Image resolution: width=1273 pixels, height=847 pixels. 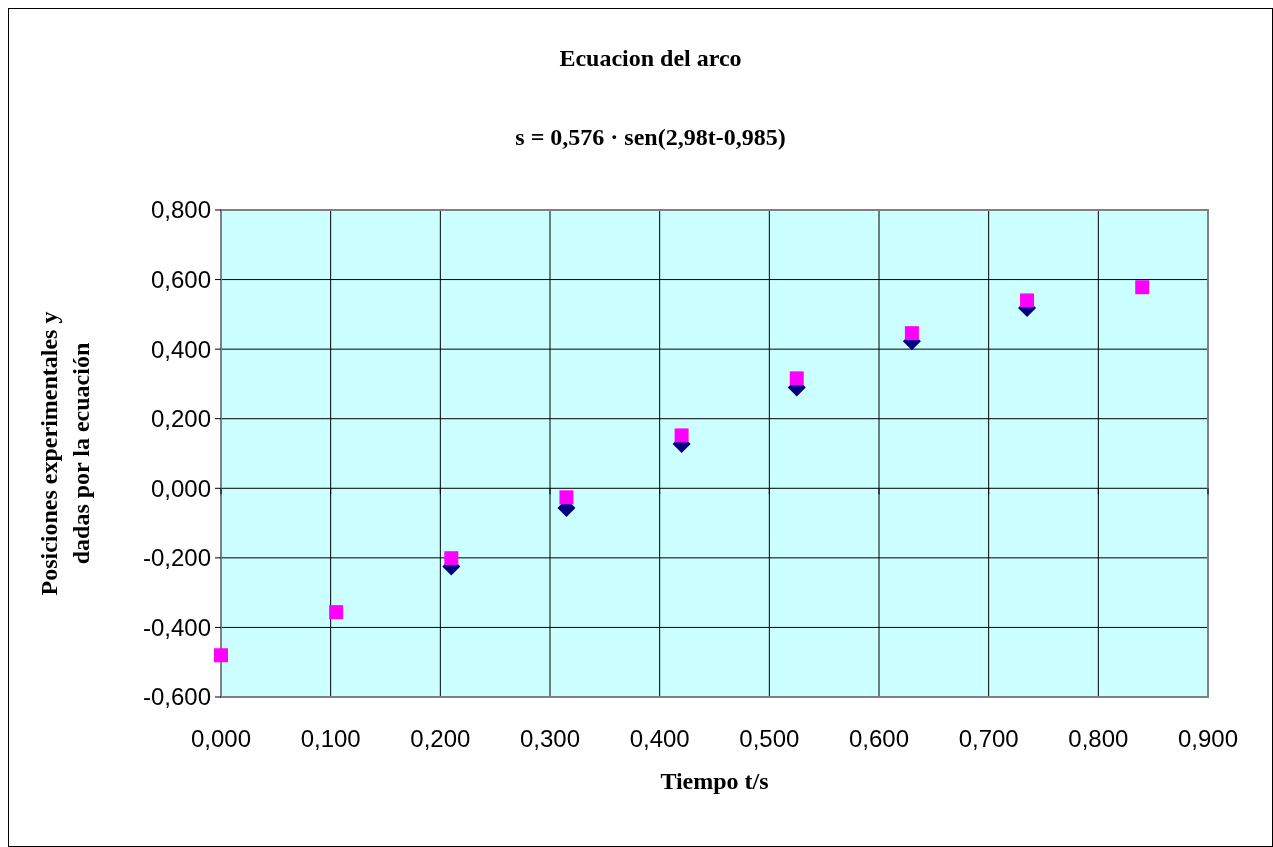 I want to click on x-axis-title: Tiempo t/s, so click(x=714, y=781).